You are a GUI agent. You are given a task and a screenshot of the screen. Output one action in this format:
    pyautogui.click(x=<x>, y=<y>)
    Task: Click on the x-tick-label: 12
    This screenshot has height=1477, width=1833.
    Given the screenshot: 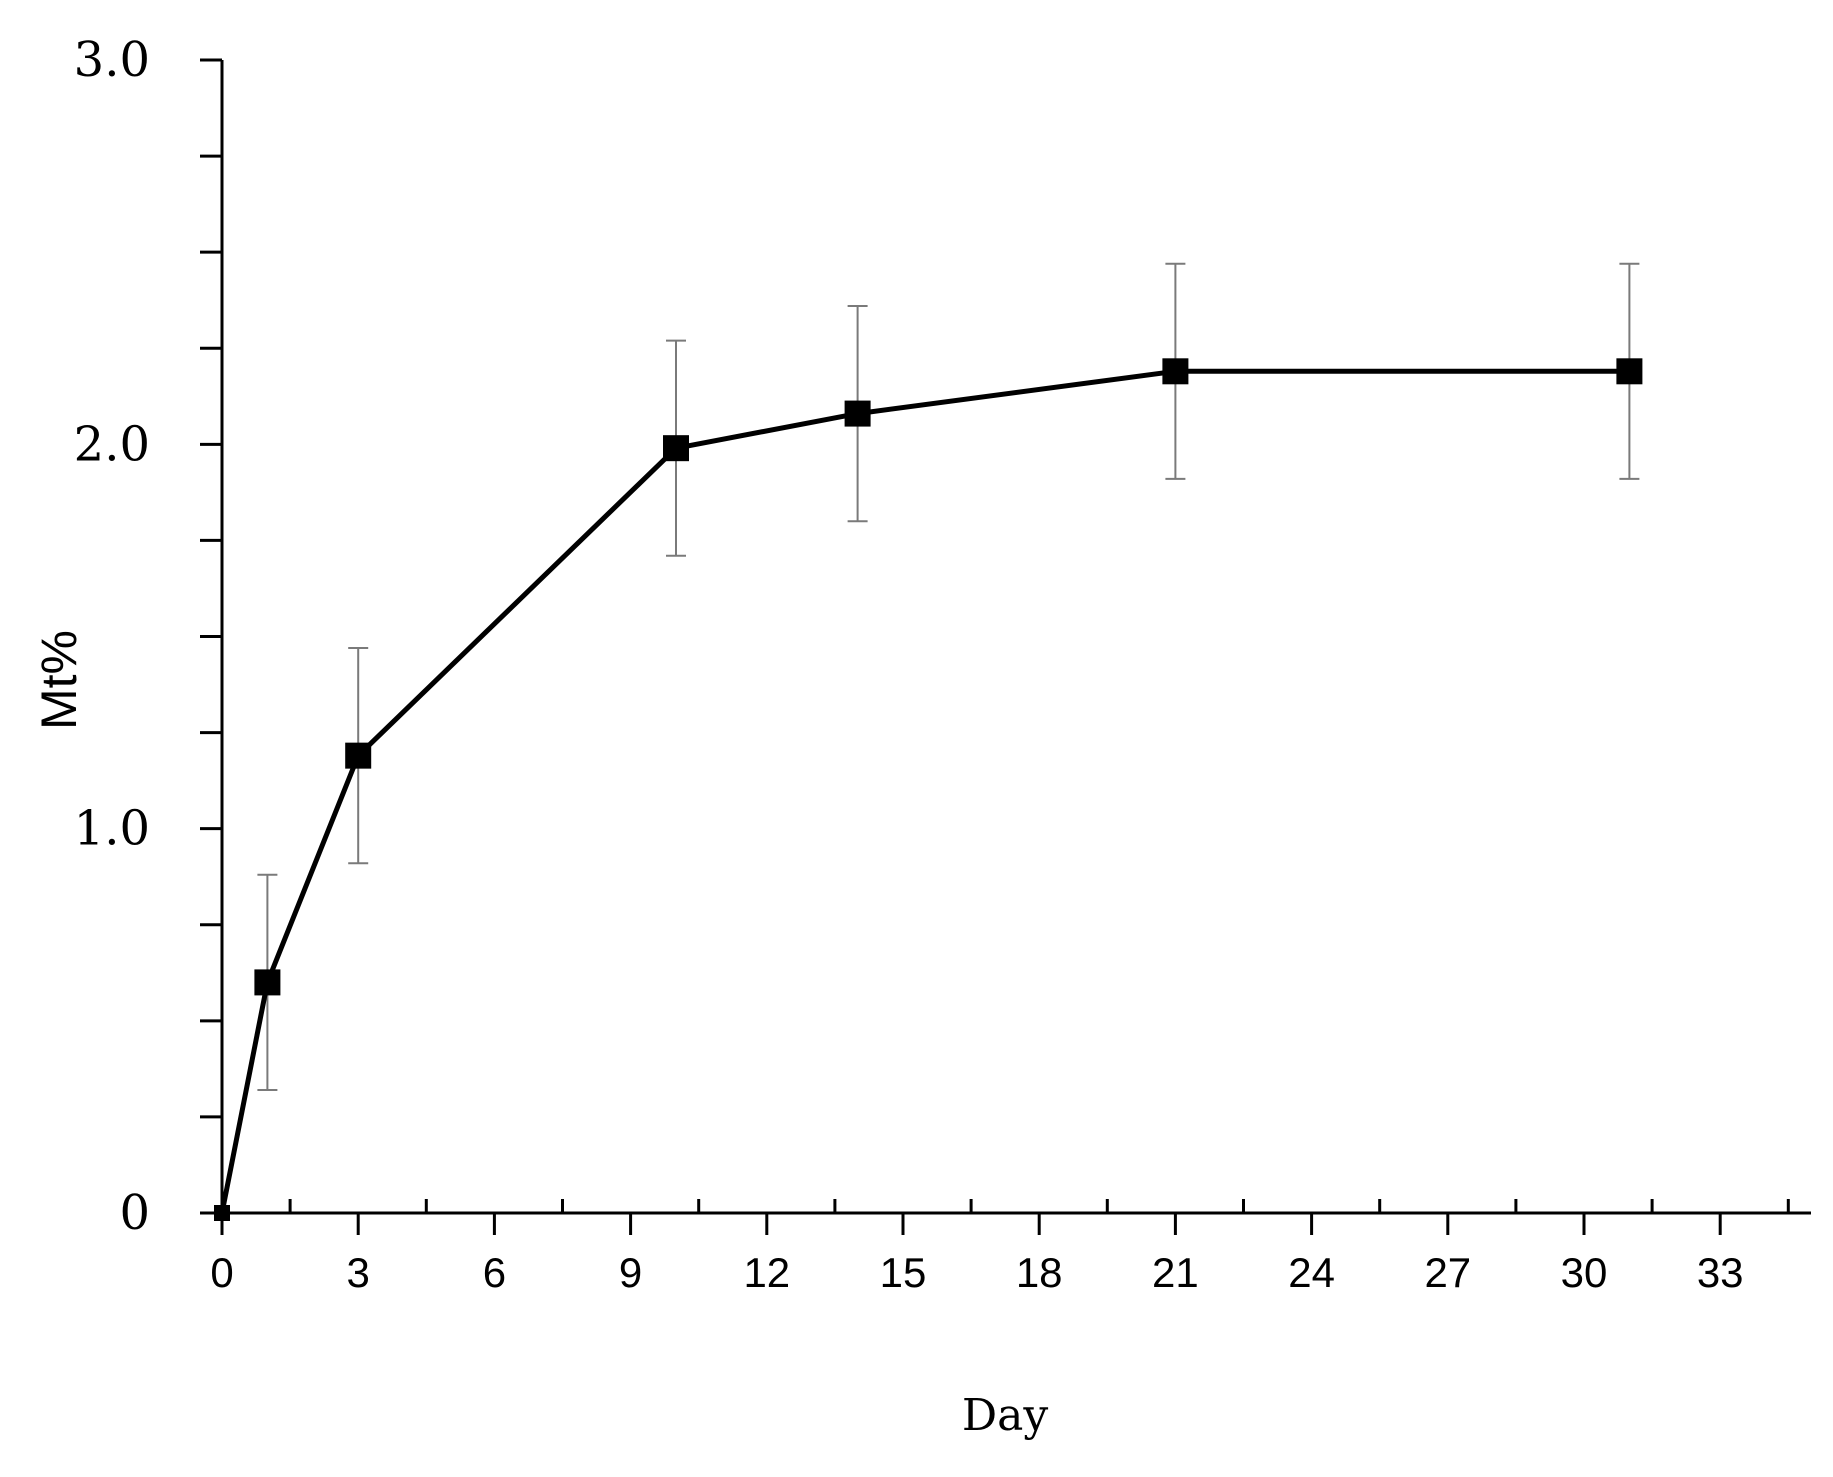 What is the action you would take?
    pyautogui.click(x=766, y=1272)
    